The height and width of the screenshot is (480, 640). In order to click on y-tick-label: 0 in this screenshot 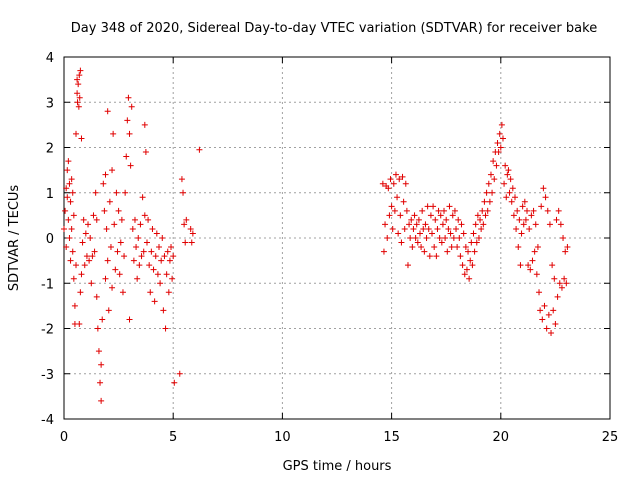, I will do `click(50, 239)`.